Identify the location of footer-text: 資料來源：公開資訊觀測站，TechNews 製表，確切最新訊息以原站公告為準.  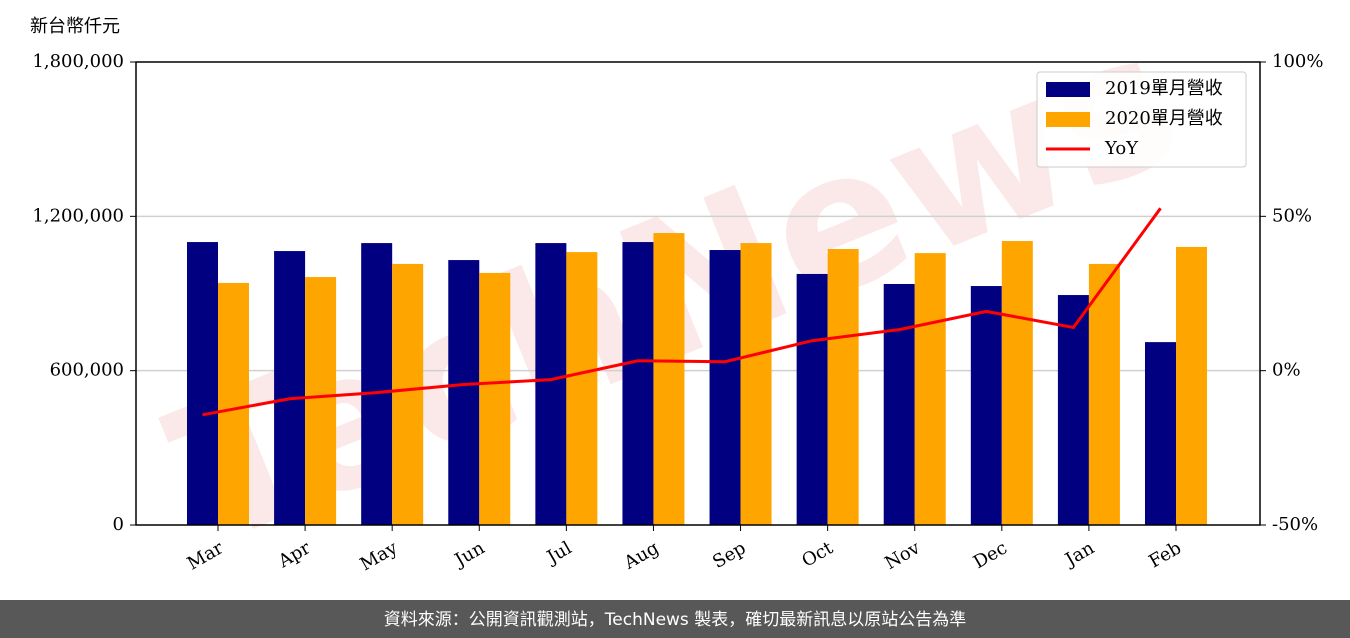
(675, 620).